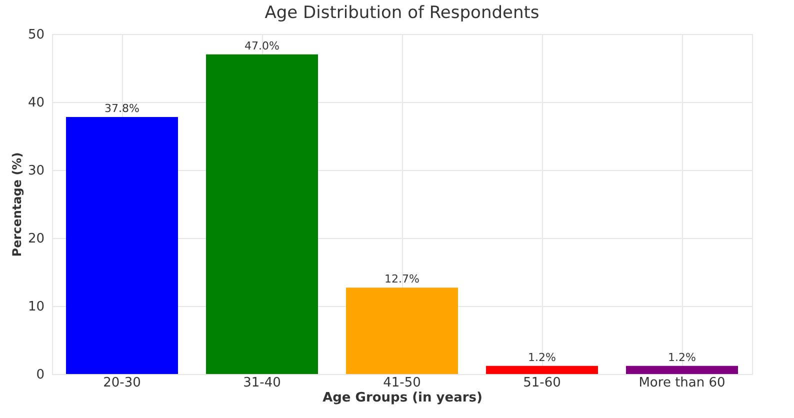 Image resolution: width=794 pixels, height=418 pixels. What do you see at coordinates (17, 204) in the screenshot?
I see `y-axis-title: Percentage (%)` at bounding box center [17, 204].